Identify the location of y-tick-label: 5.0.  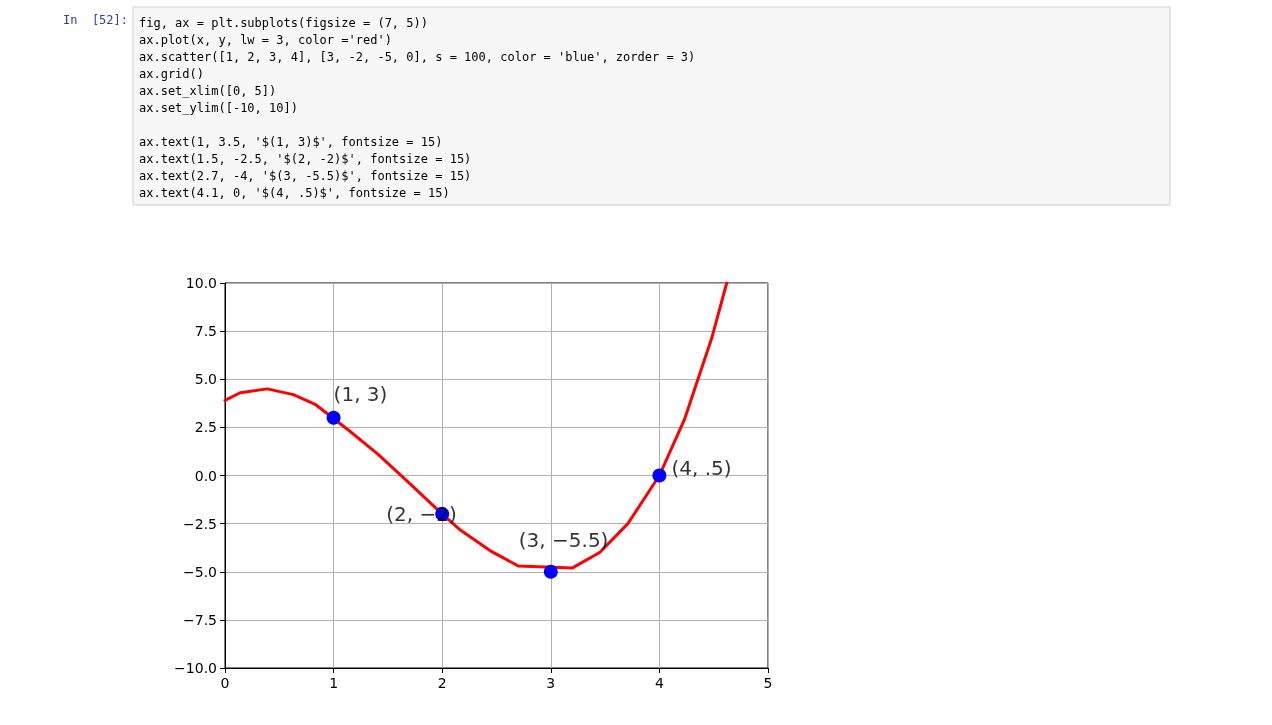
(205, 379).